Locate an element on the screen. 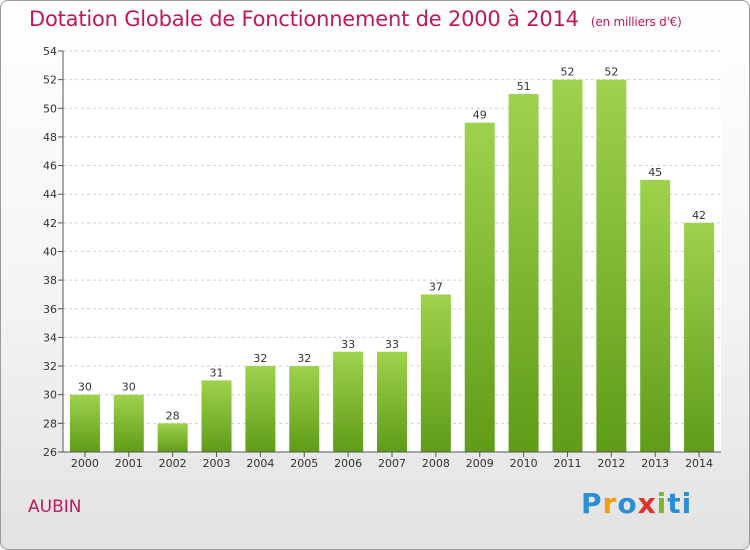 Image resolution: width=750 pixels, height=550 pixels. bar-value-label: 31 is located at coordinates (217, 372).